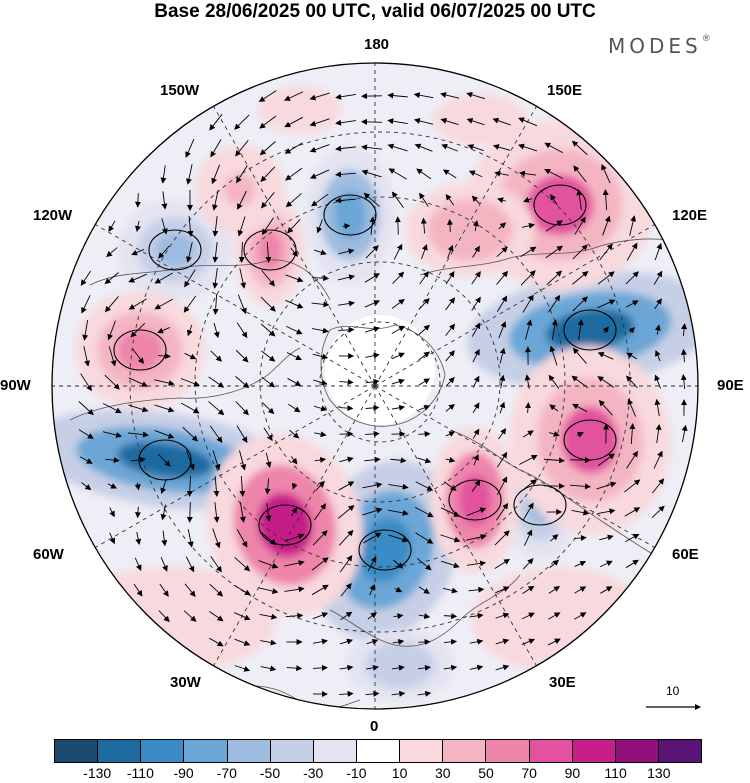  What do you see at coordinates (180, 90) in the screenshot?
I see `label-150w: 150W` at bounding box center [180, 90].